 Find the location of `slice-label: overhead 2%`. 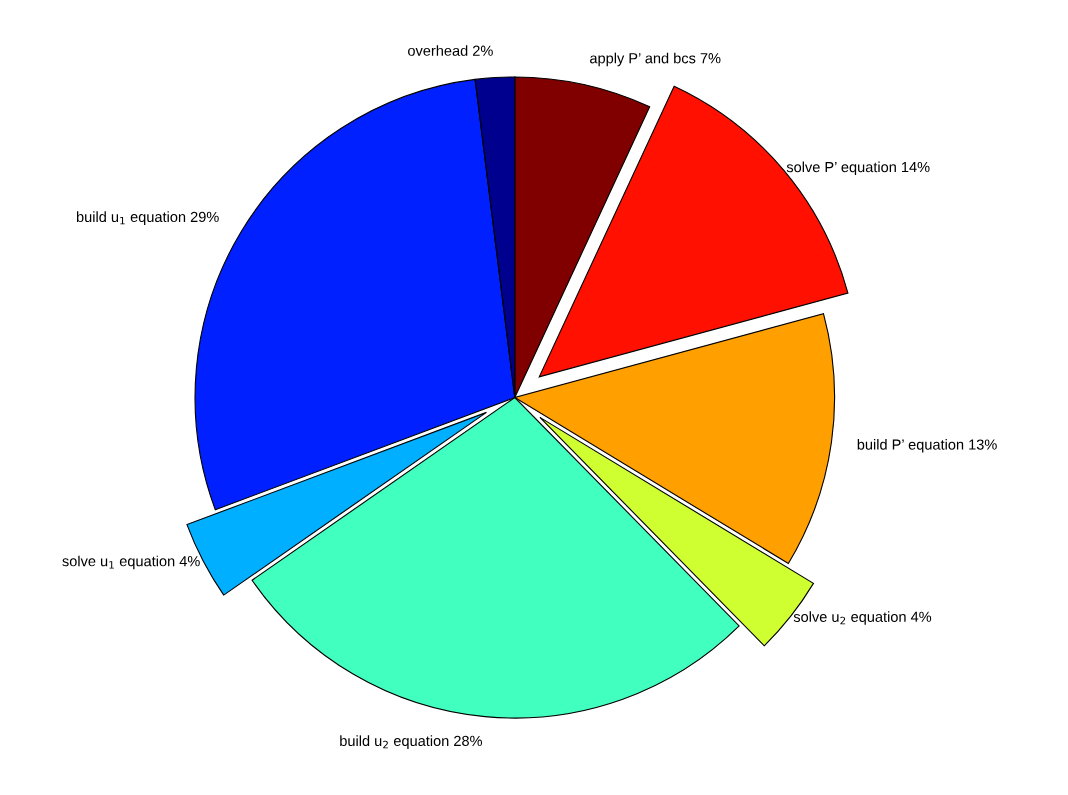

slice-label: overhead 2% is located at coordinates (450, 50).